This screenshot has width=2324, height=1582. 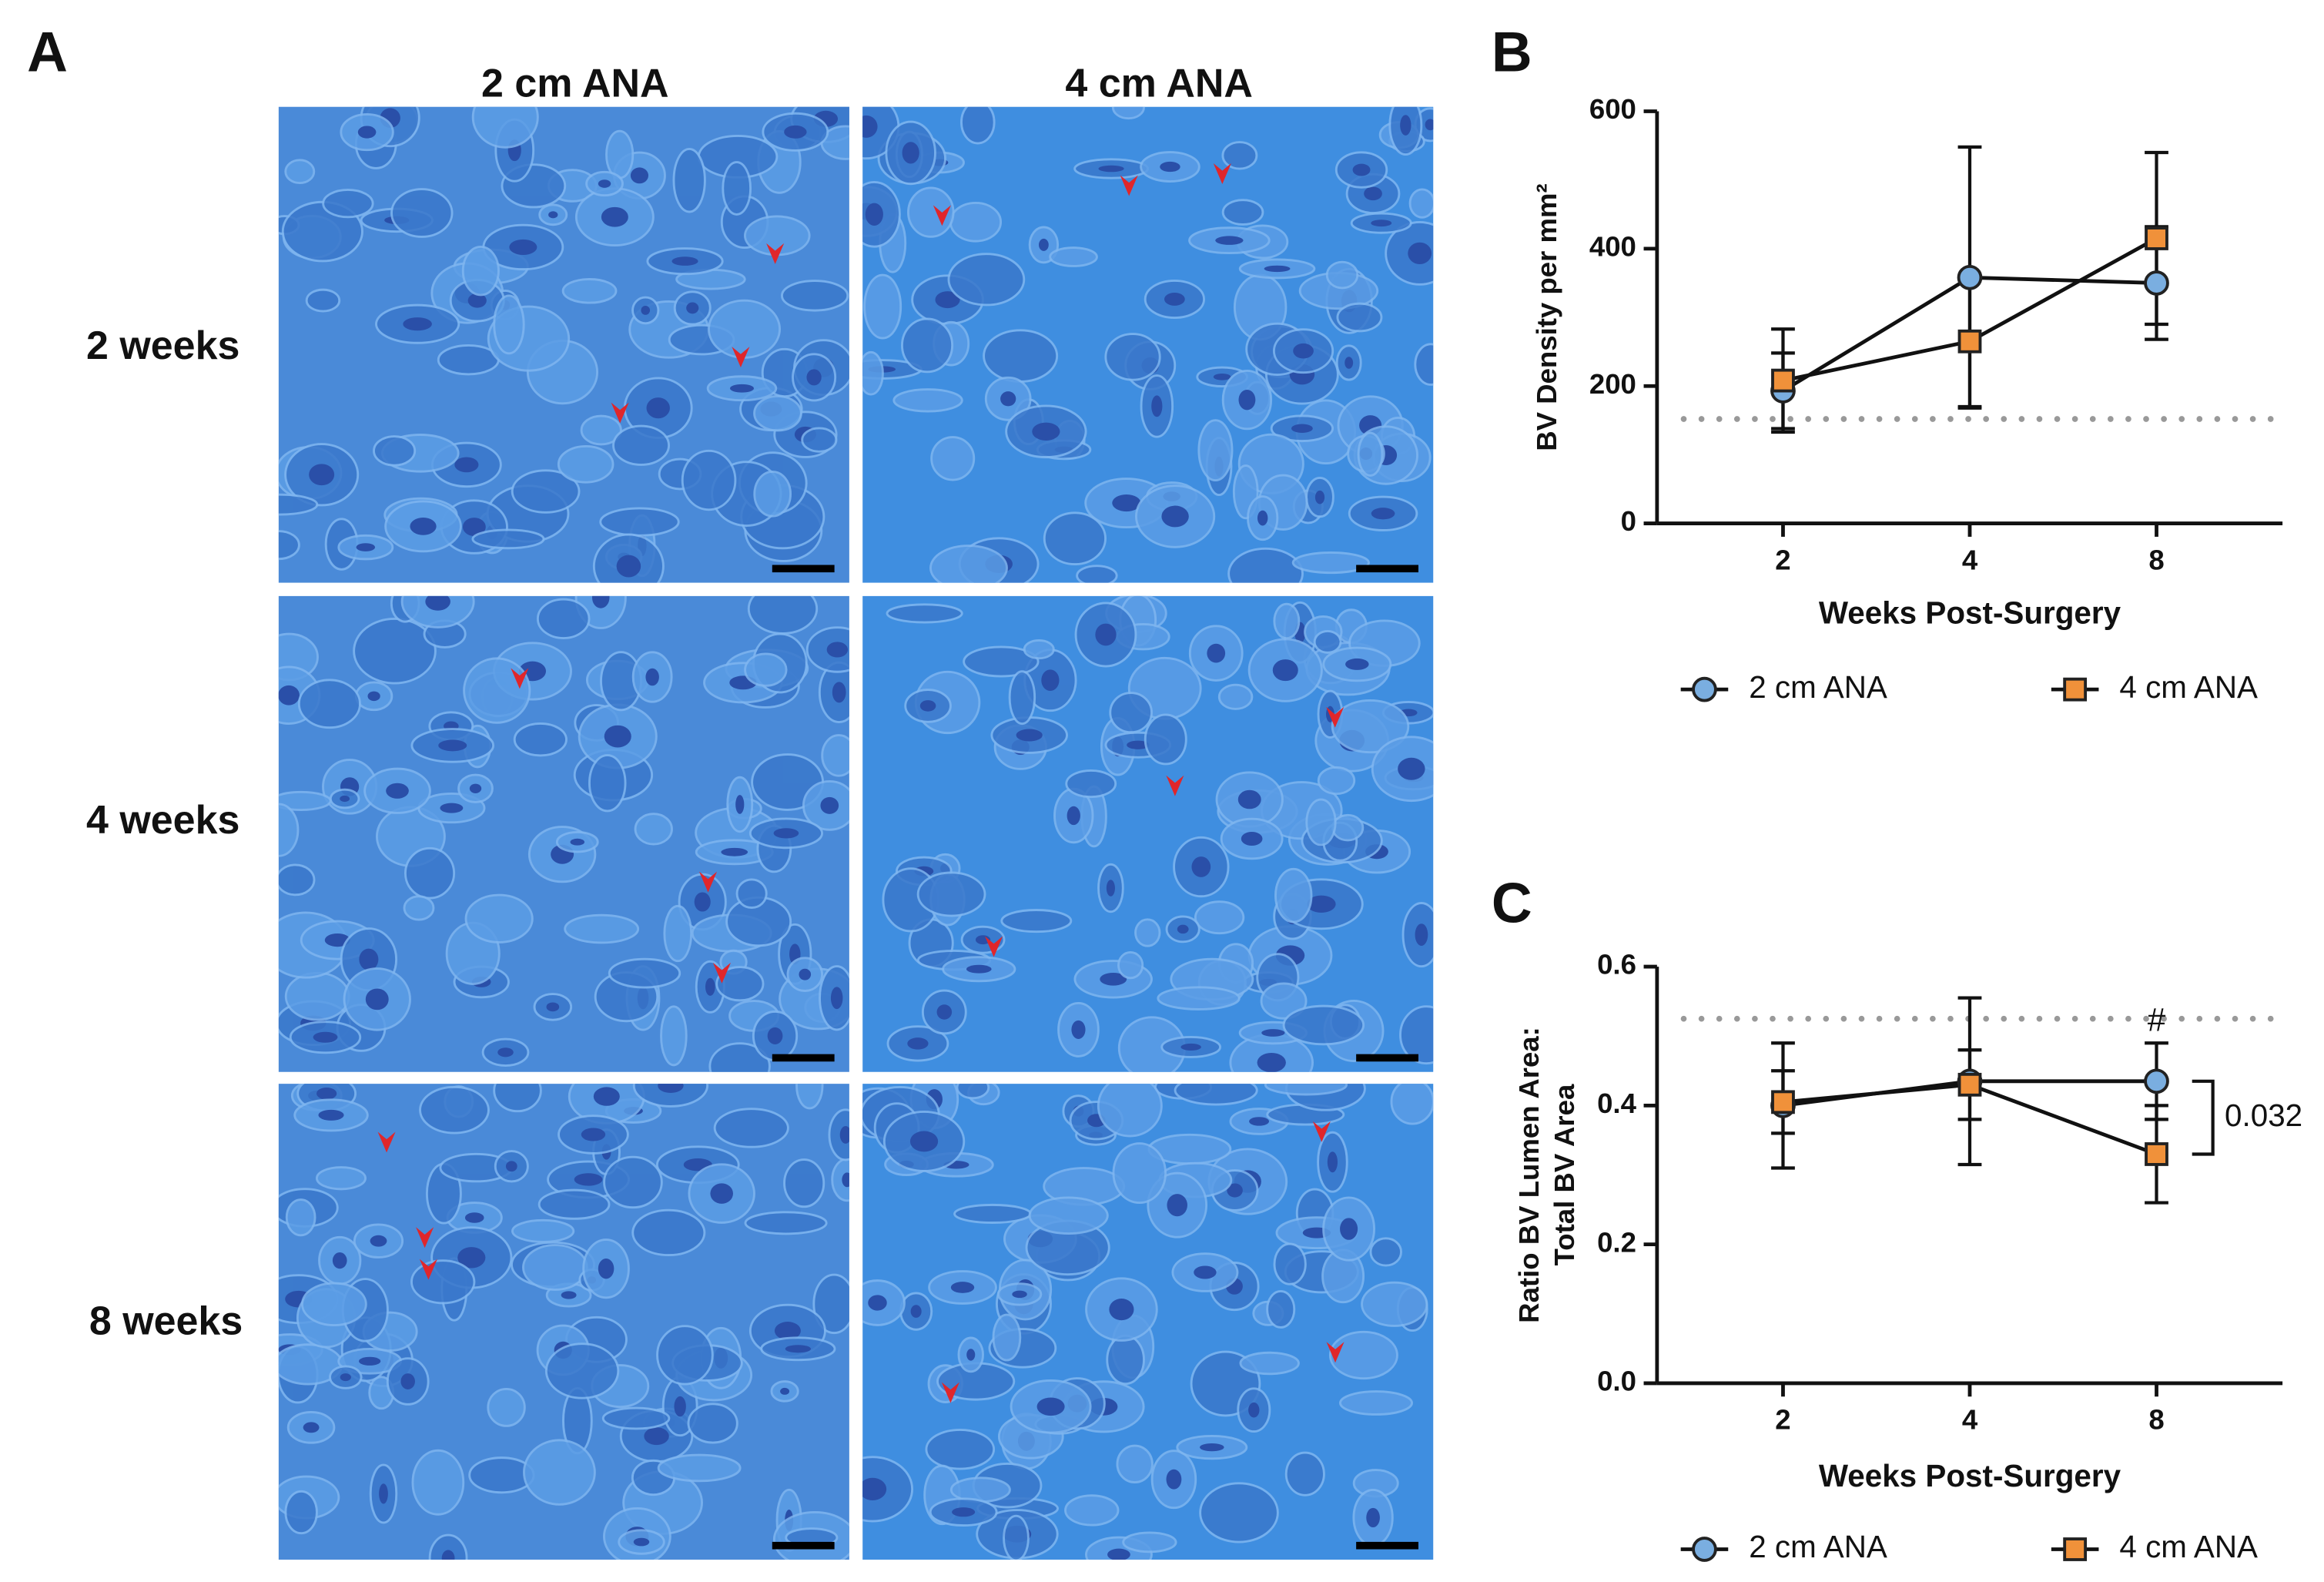 What do you see at coordinates (1512, 903) in the screenshot?
I see `panel-letter: C` at bounding box center [1512, 903].